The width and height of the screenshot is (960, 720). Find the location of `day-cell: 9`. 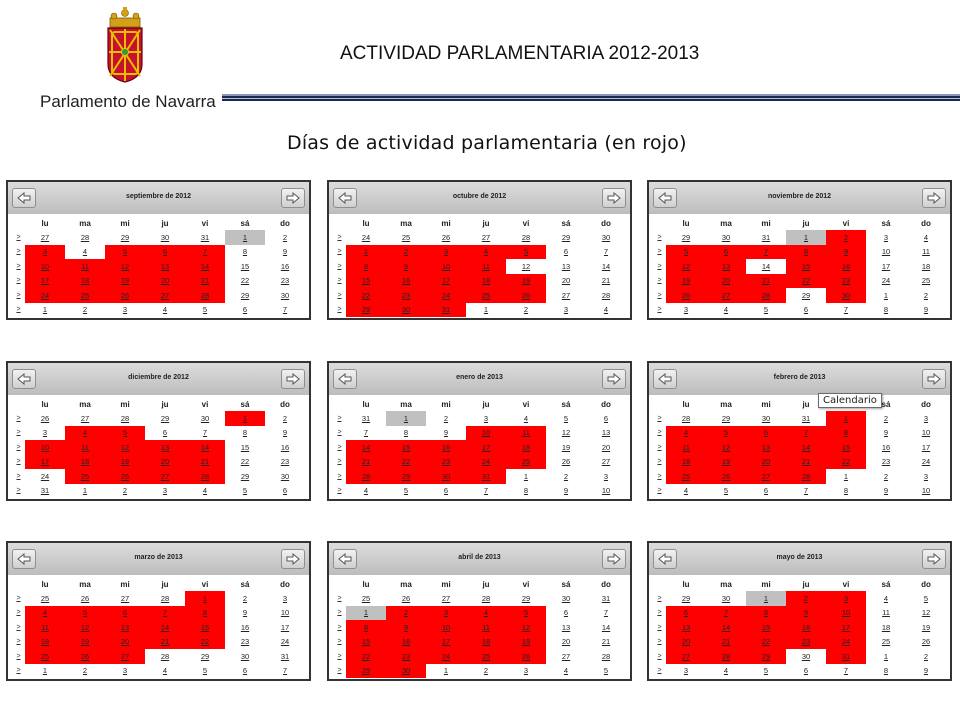

day-cell: 9 is located at coordinates (446, 433).